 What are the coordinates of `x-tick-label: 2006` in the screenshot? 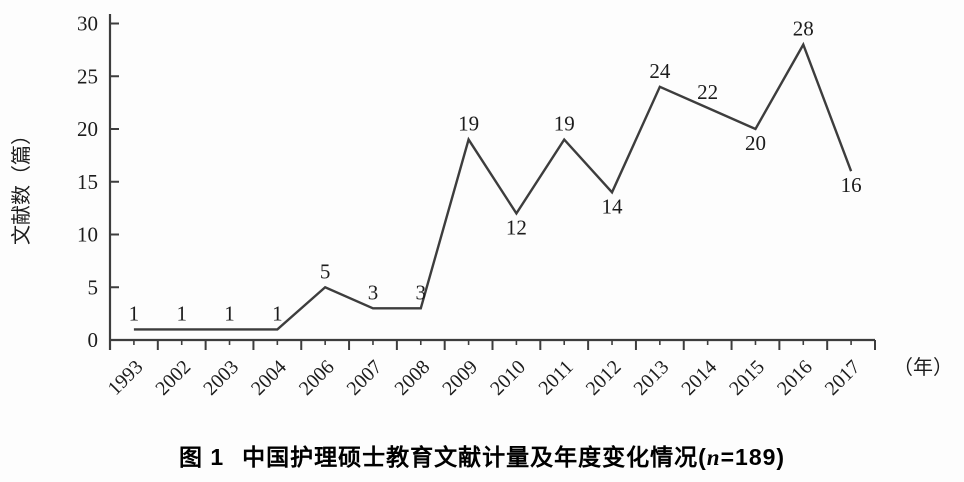 It's located at (317, 378).